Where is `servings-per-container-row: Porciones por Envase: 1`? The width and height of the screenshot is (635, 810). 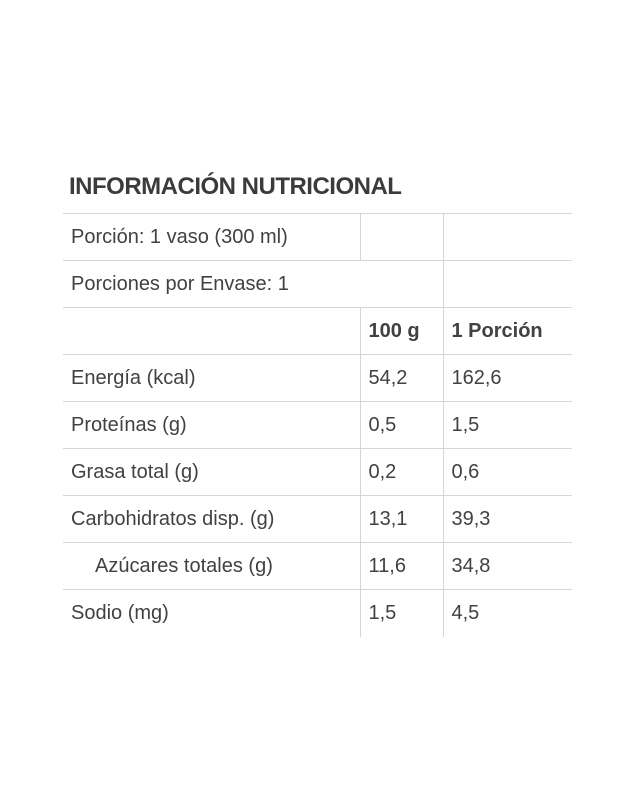 servings-per-container-row: Porciones por Envase: 1 is located at coordinates (317, 284).